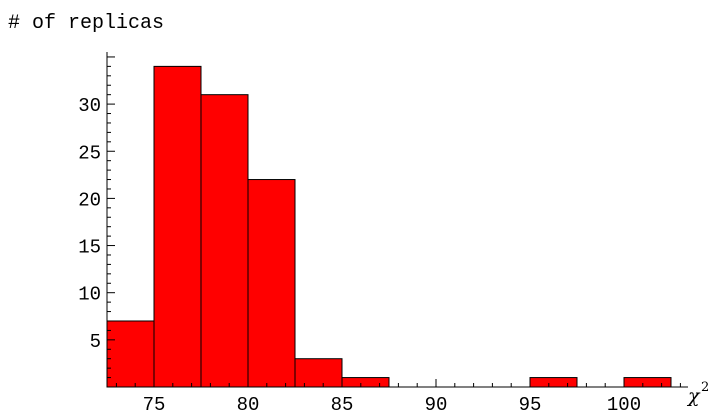 The image size is (714, 412). What do you see at coordinates (705, 387) in the screenshot?
I see `x-axis-title-superscript: 2` at bounding box center [705, 387].